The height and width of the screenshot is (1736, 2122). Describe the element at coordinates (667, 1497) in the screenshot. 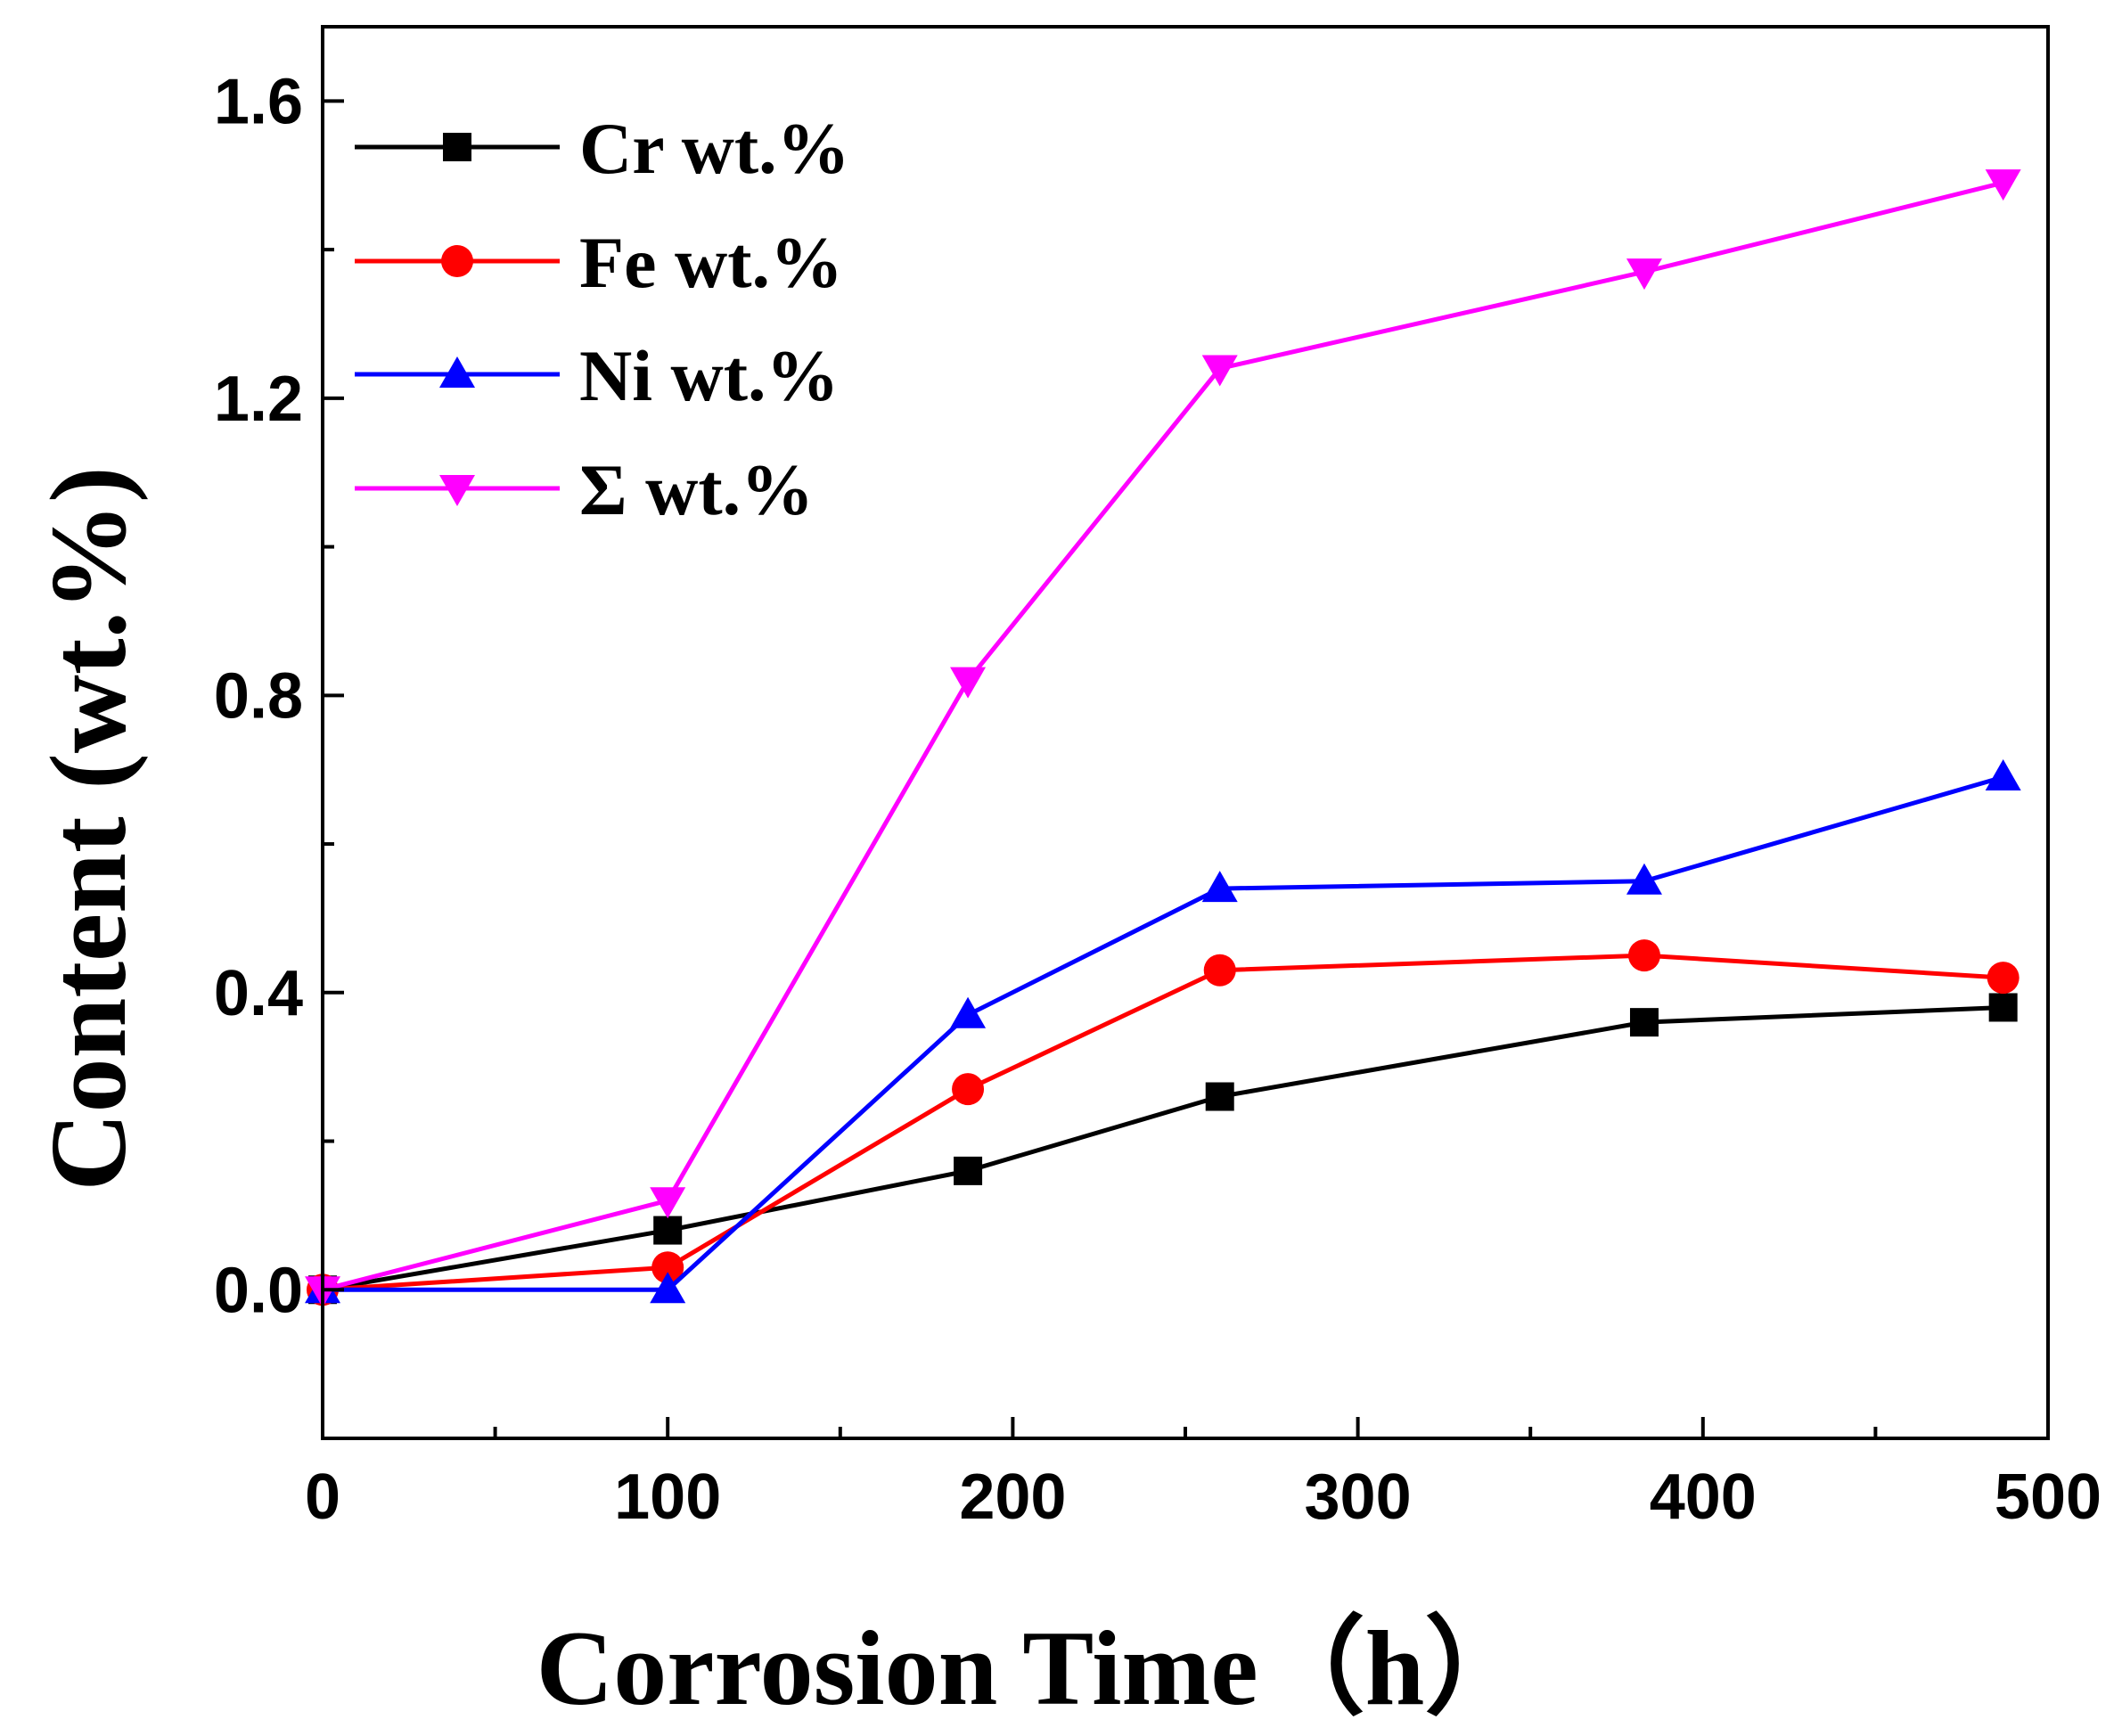

I see `x-tick-label: 100` at that location.